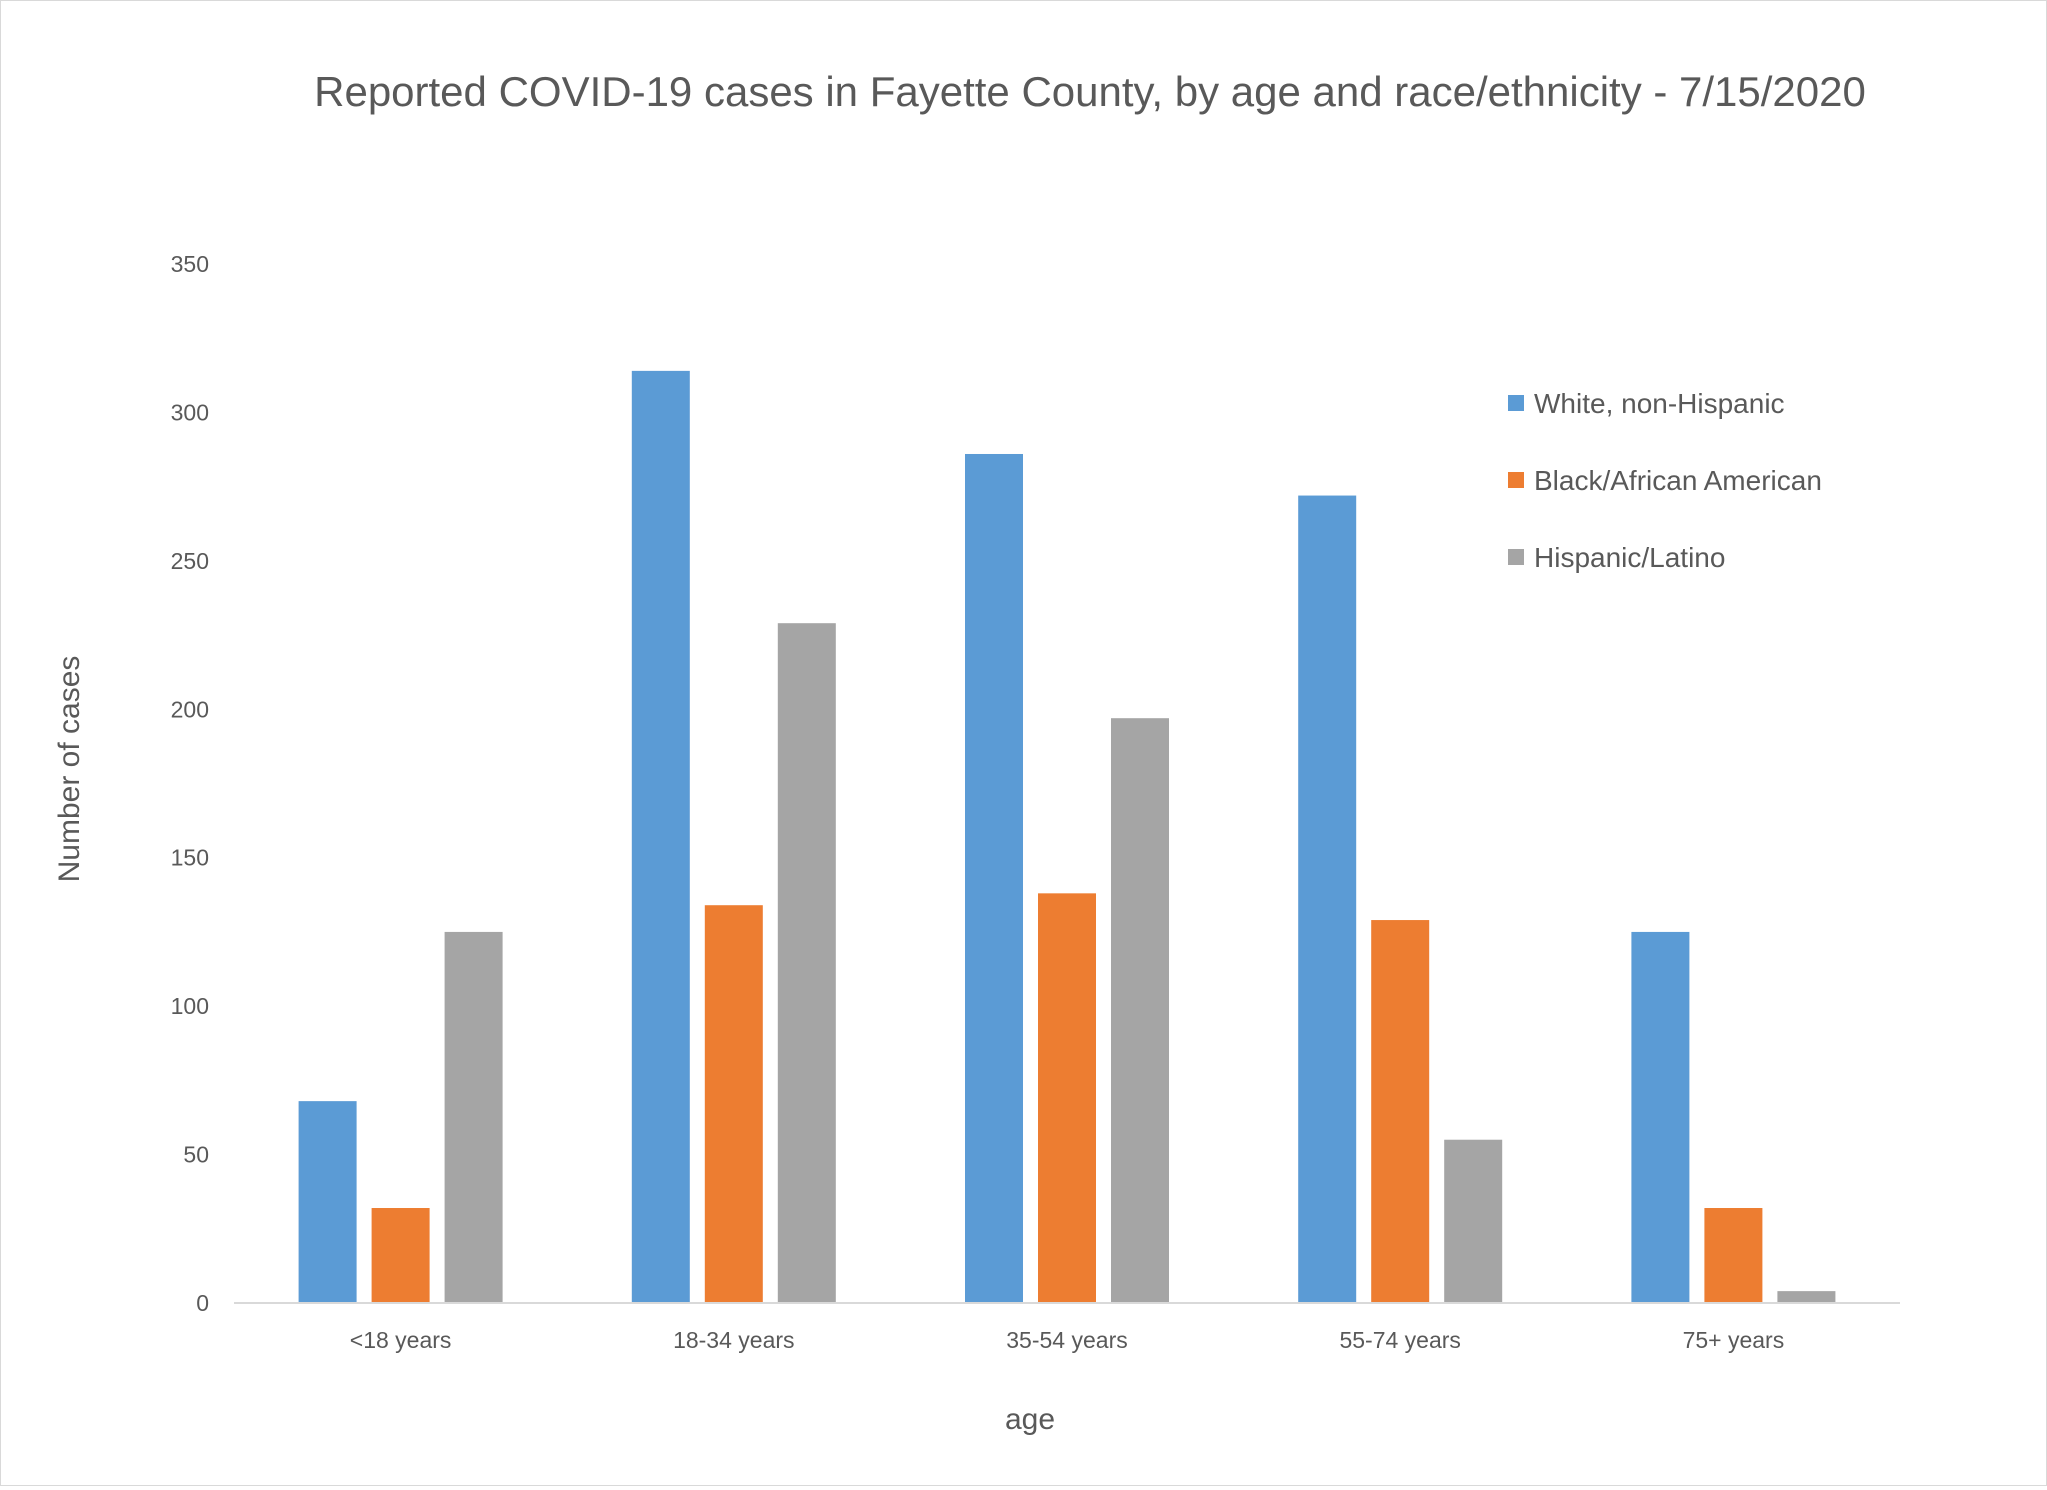  What do you see at coordinates (196, 1155) in the screenshot?
I see `y-tick-label: 50` at bounding box center [196, 1155].